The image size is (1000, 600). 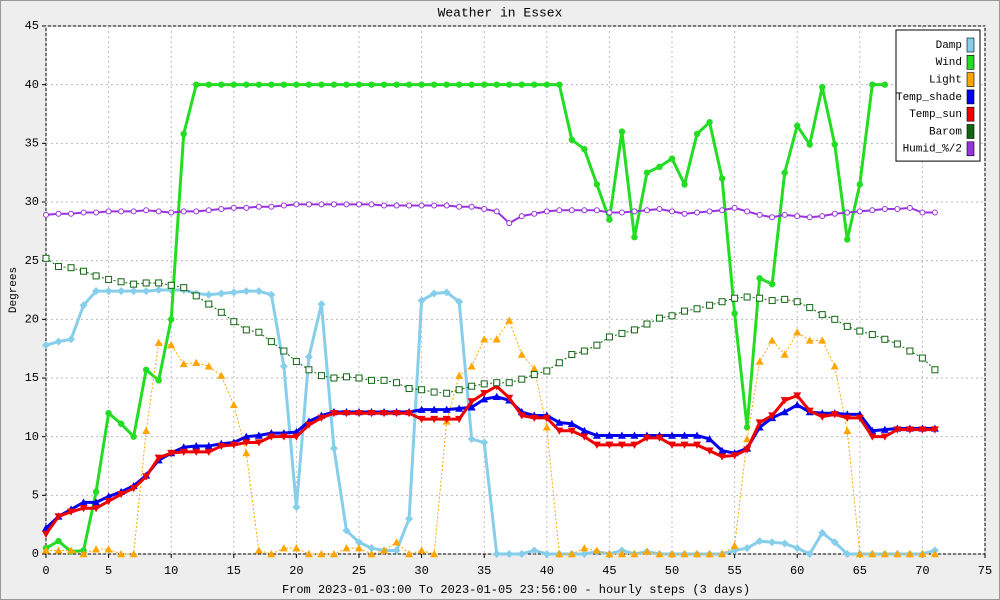 I want to click on x-tick-label: 10, so click(x=171, y=571).